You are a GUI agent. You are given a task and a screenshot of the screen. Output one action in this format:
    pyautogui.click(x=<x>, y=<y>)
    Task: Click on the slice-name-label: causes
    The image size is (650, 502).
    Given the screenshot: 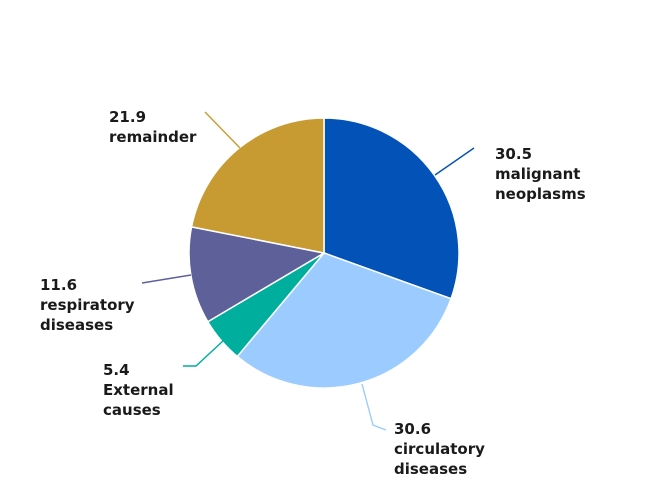 What is the action you would take?
    pyautogui.click(x=132, y=410)
    